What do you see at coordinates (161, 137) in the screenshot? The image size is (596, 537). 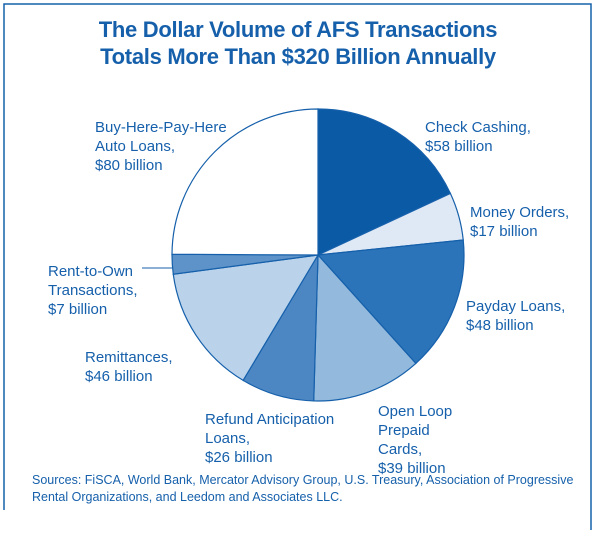 I see `category-label: Buy-Here-Pay-Here Auto Loans,` at bounding box center [161, 137].